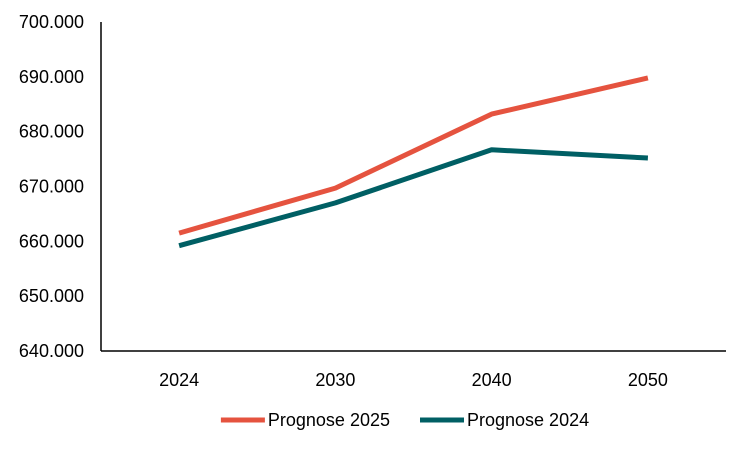 Image resolution: width=750 pixels, height=450 pixels. I want to click on legend-label: Prognose 2025, so click(329, 420).